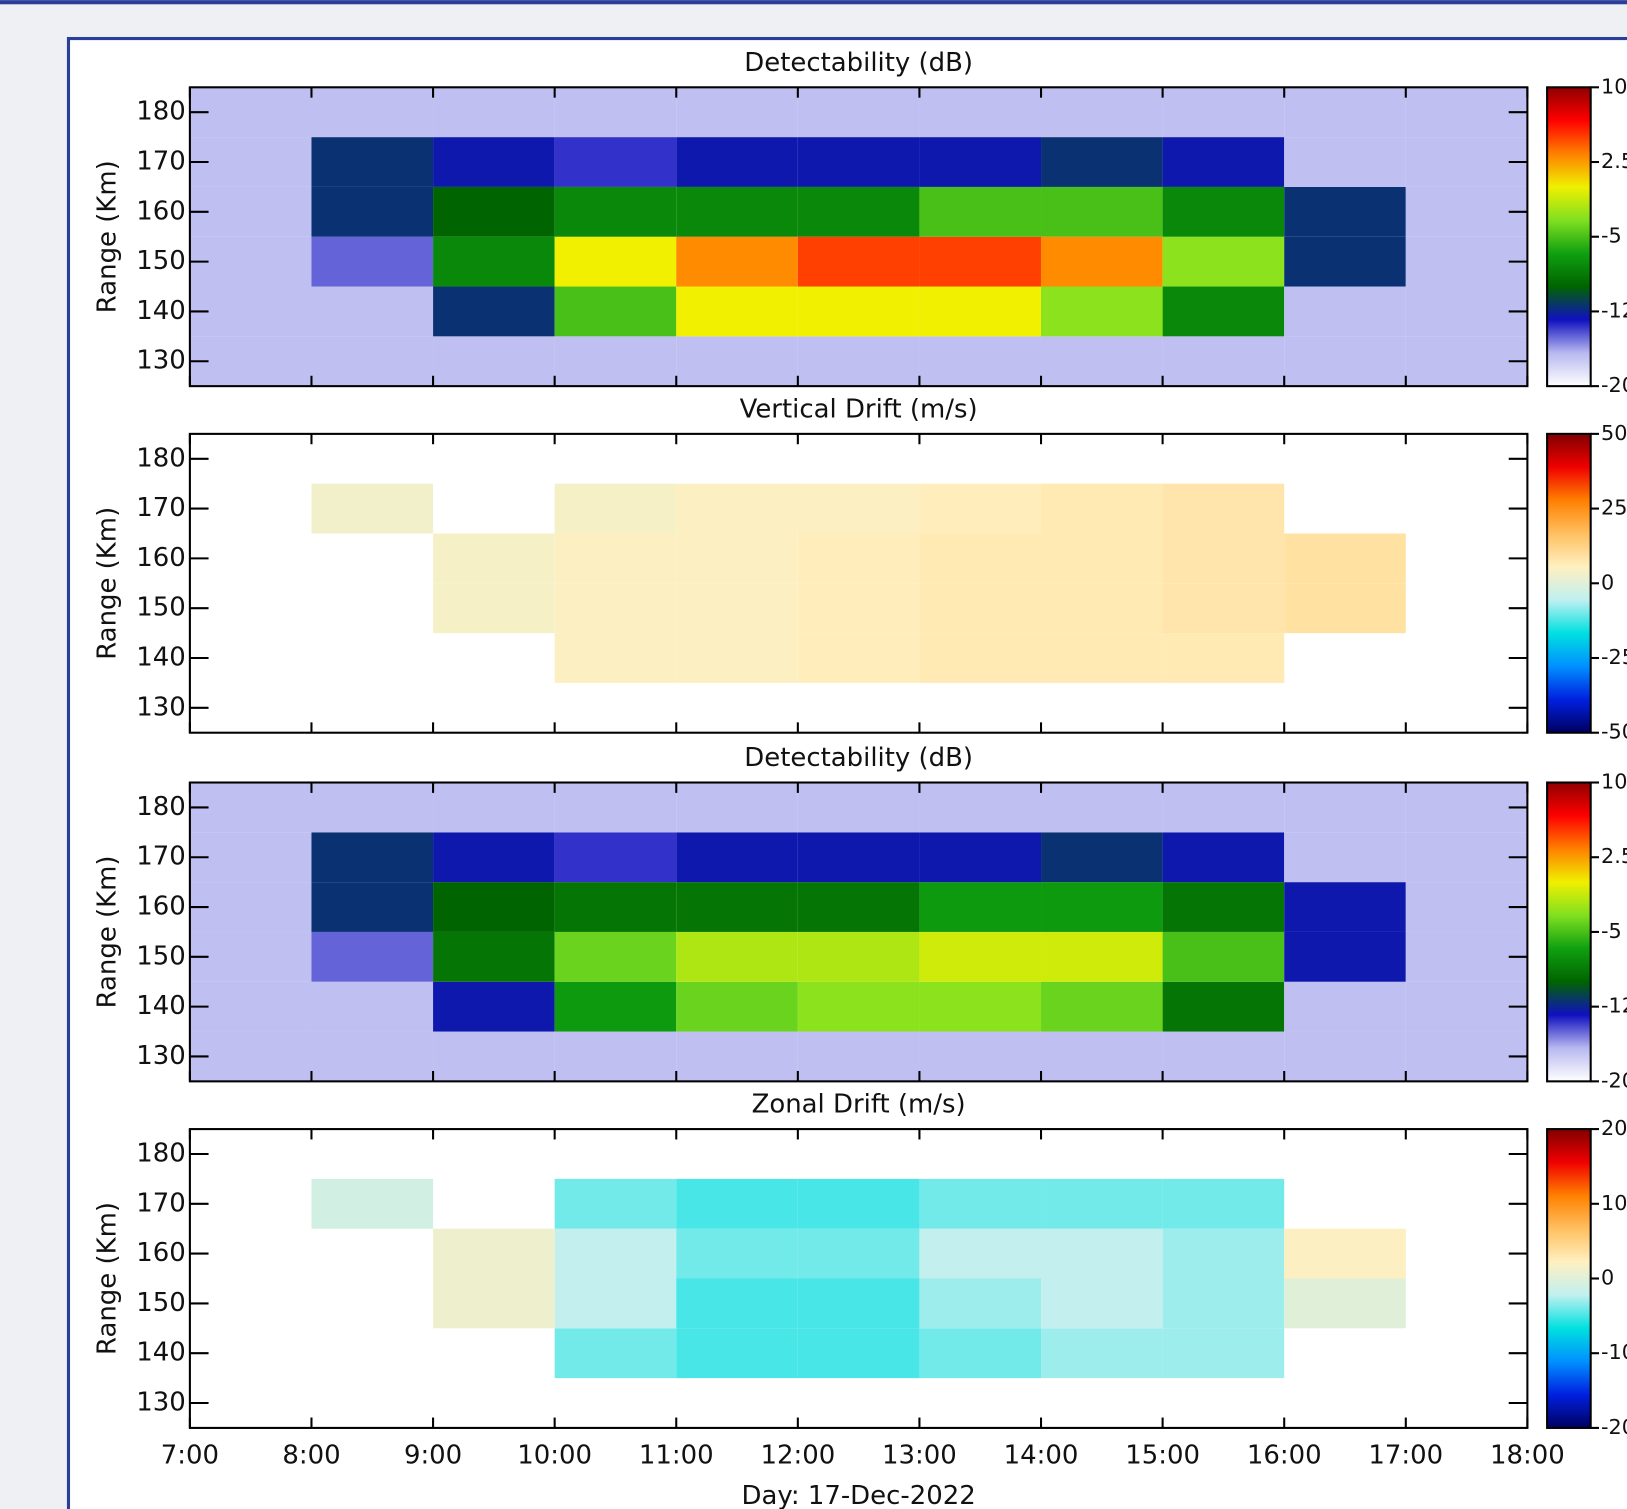  I want to click on x-tick-label: 18:00, so click(1527, 1455).